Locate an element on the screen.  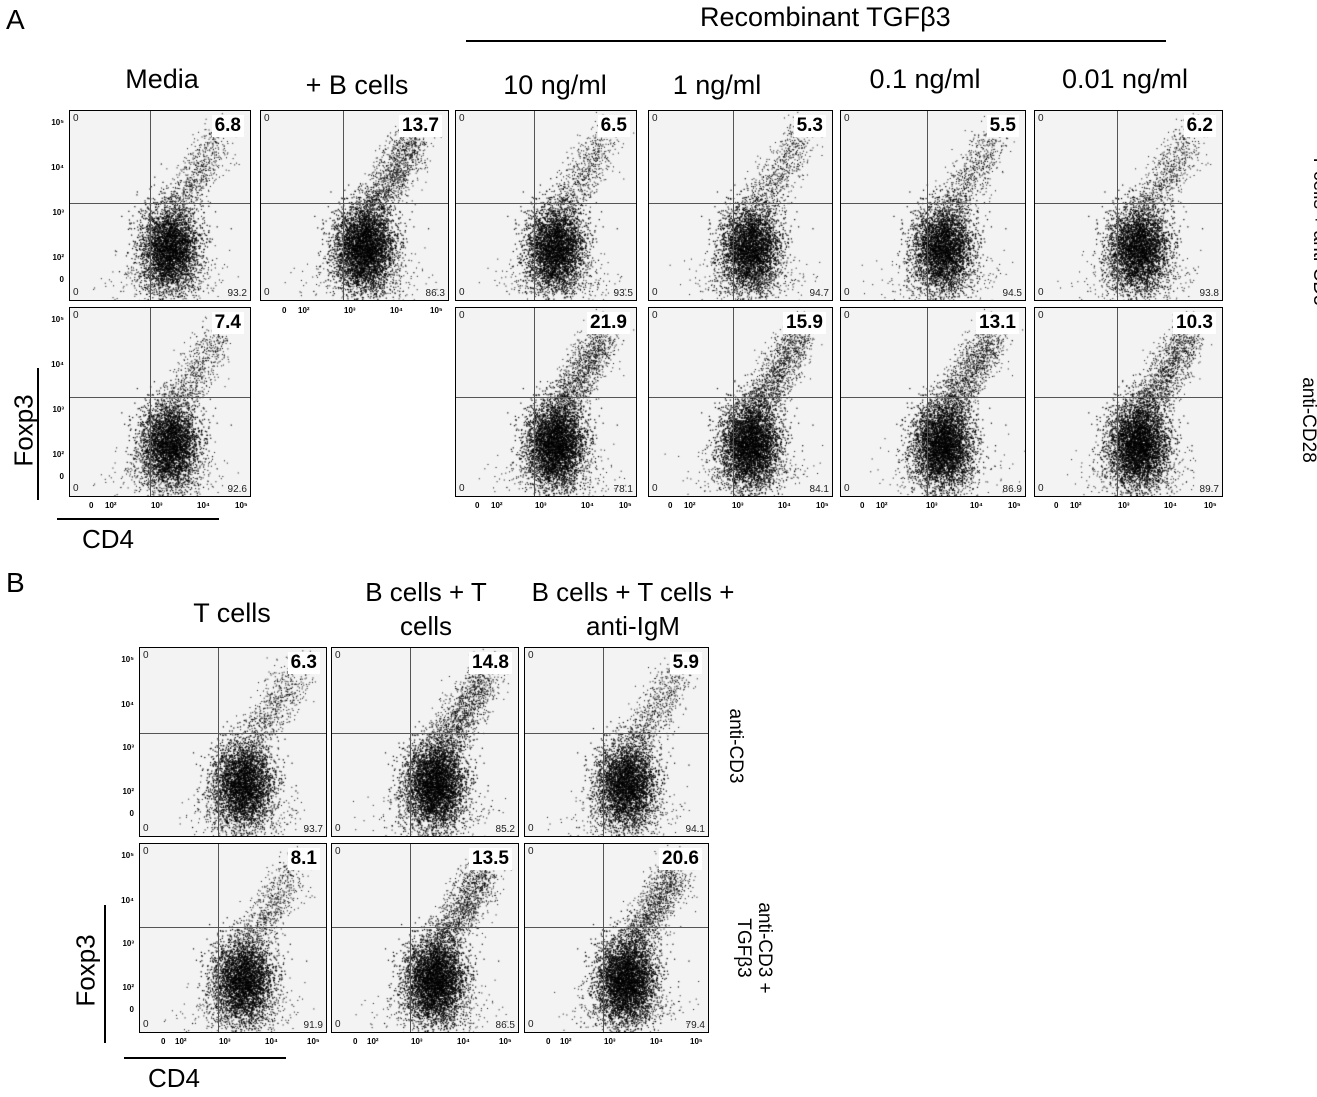
flow-plot-a-10ng-r2: 0 0 21.9 78.1 is located at coordinates (546, 402).